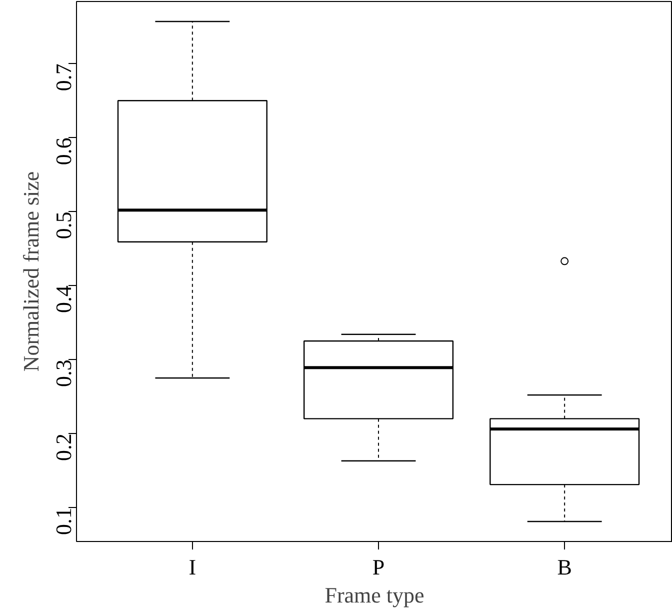 The height and width of the screenshot is (610, 672). Describe the element at coordinates (63, 78) in the screenshot. I see `y-tick-label: 0.7` at that location.